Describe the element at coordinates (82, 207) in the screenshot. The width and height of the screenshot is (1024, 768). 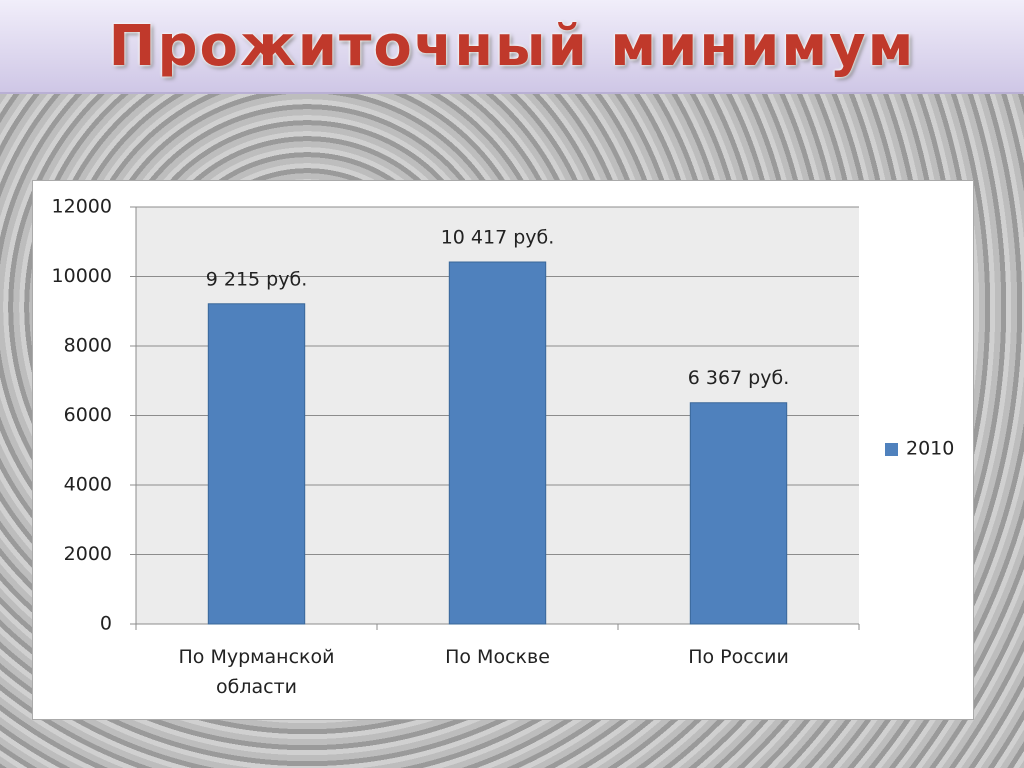
I see `y-tick-label: 12000` at that location.